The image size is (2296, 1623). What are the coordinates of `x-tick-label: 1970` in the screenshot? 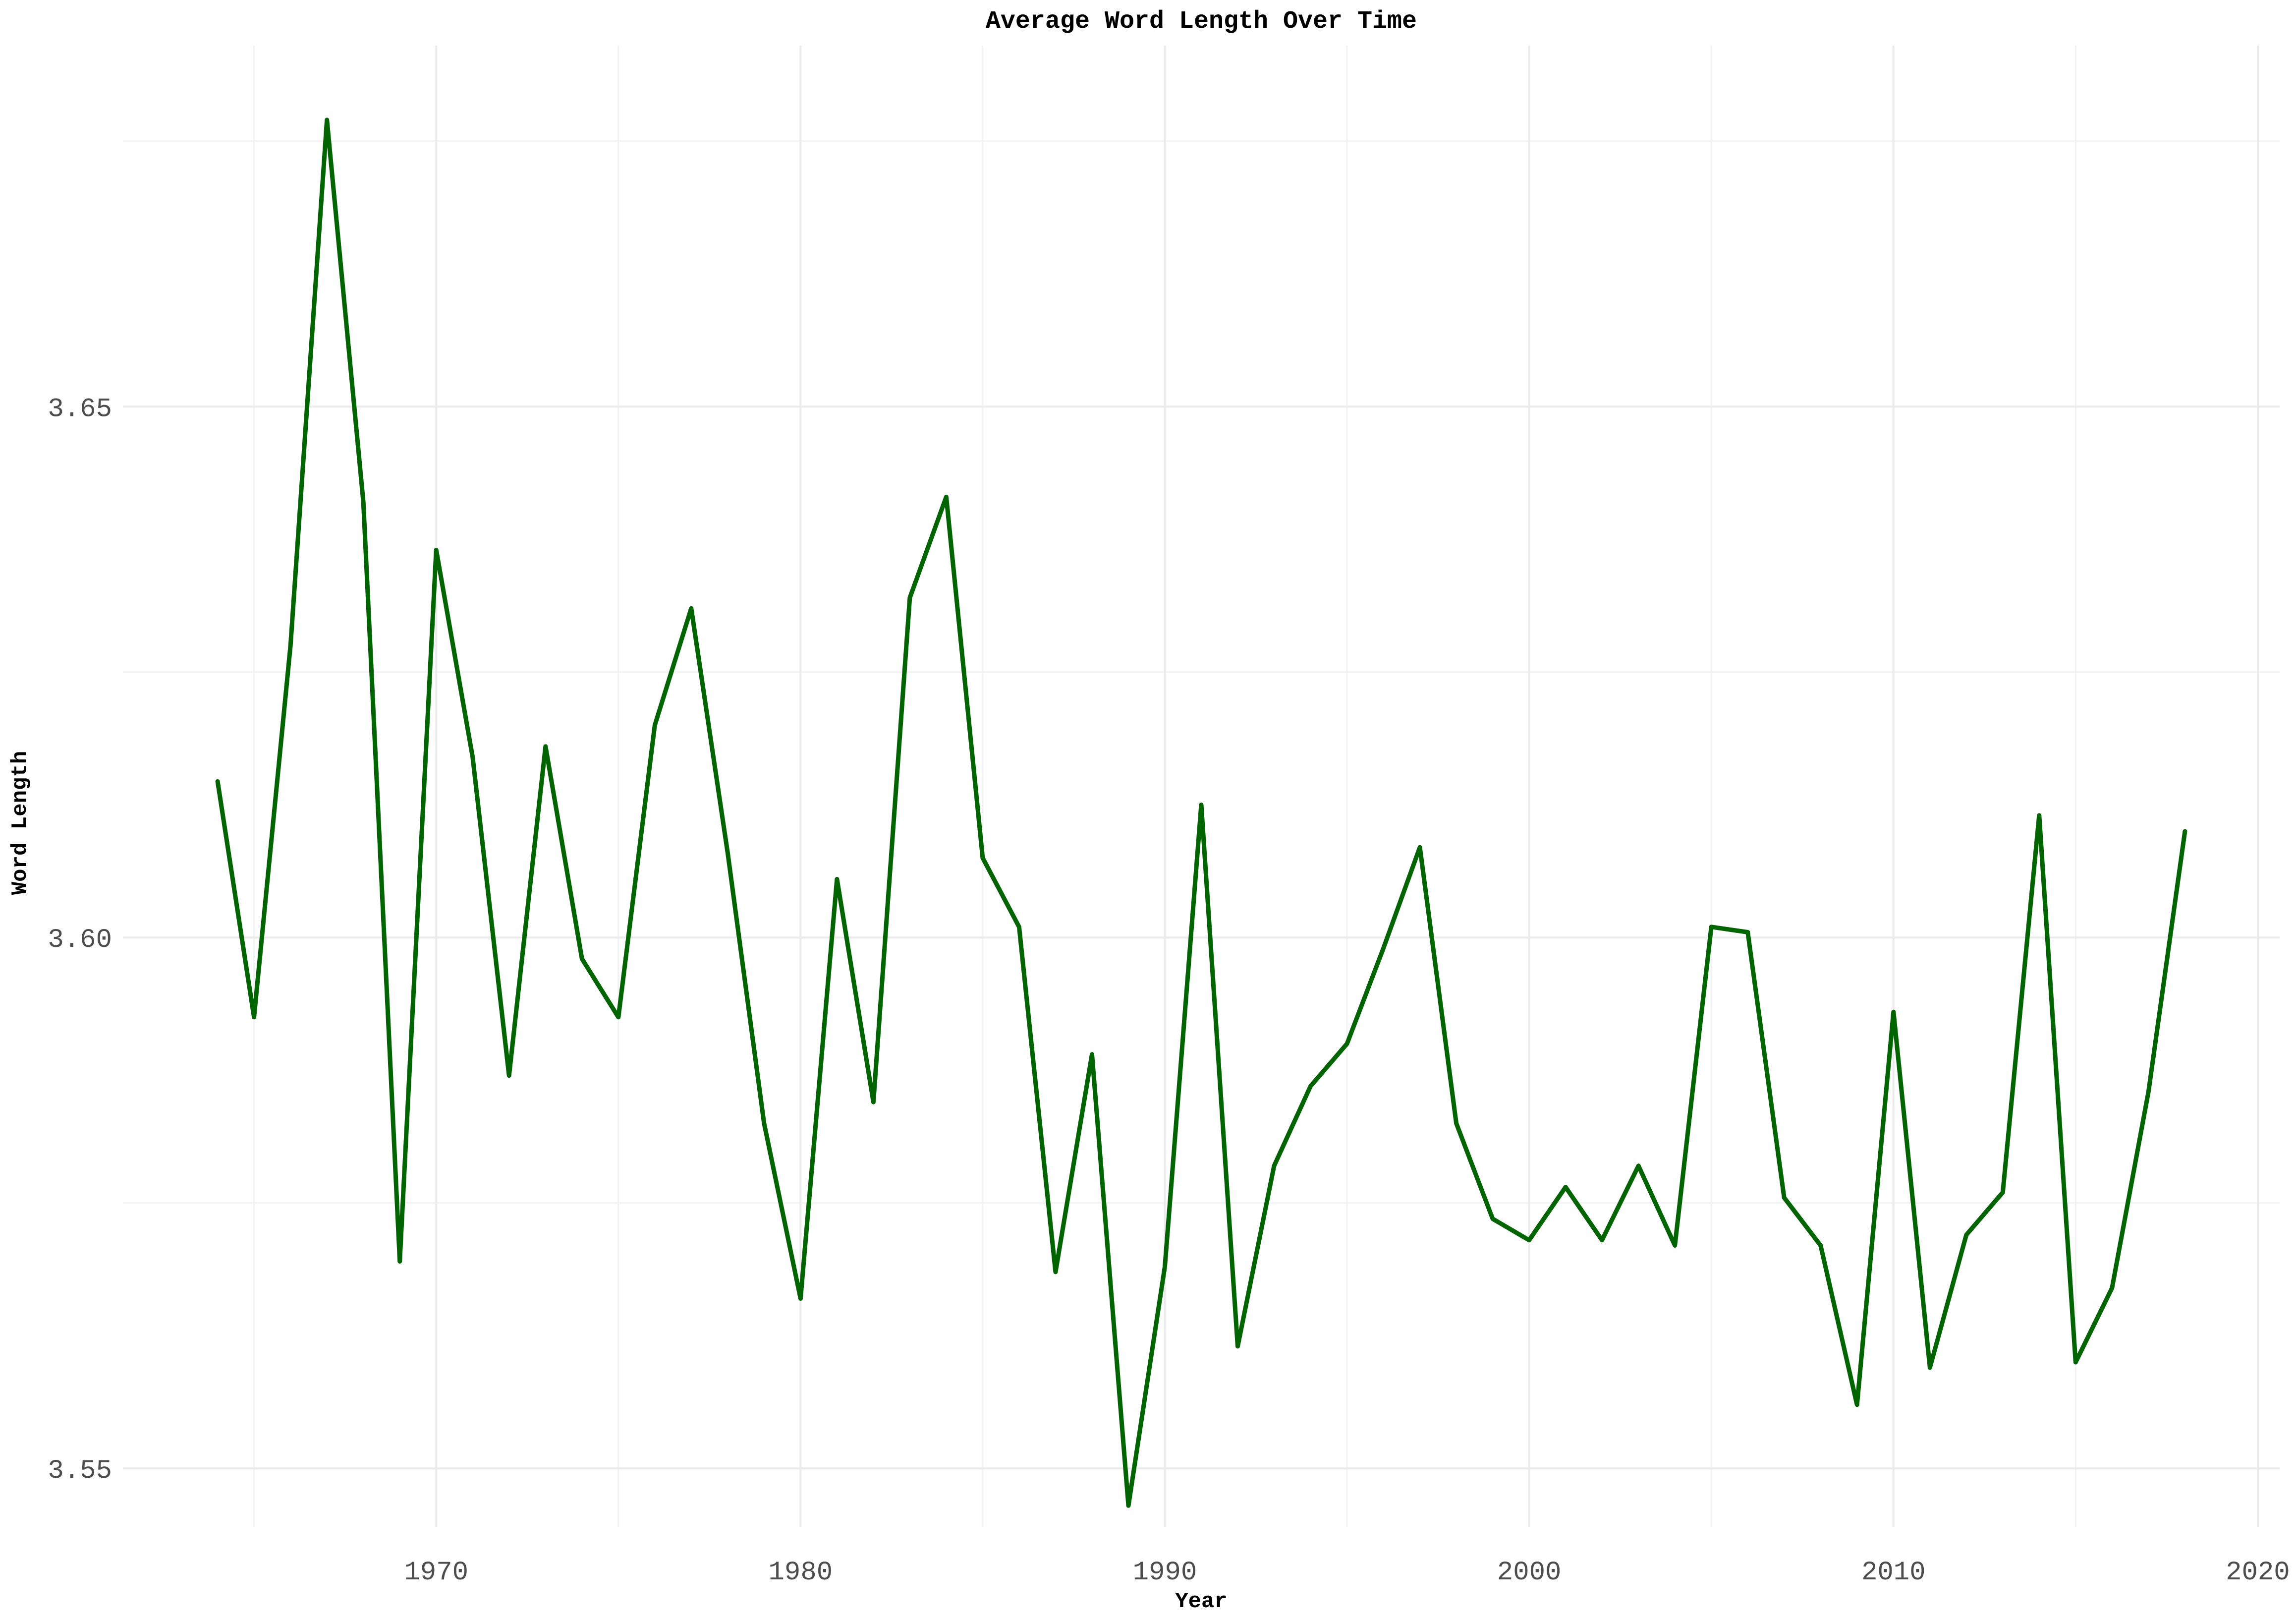 It's located at (436, 1573).